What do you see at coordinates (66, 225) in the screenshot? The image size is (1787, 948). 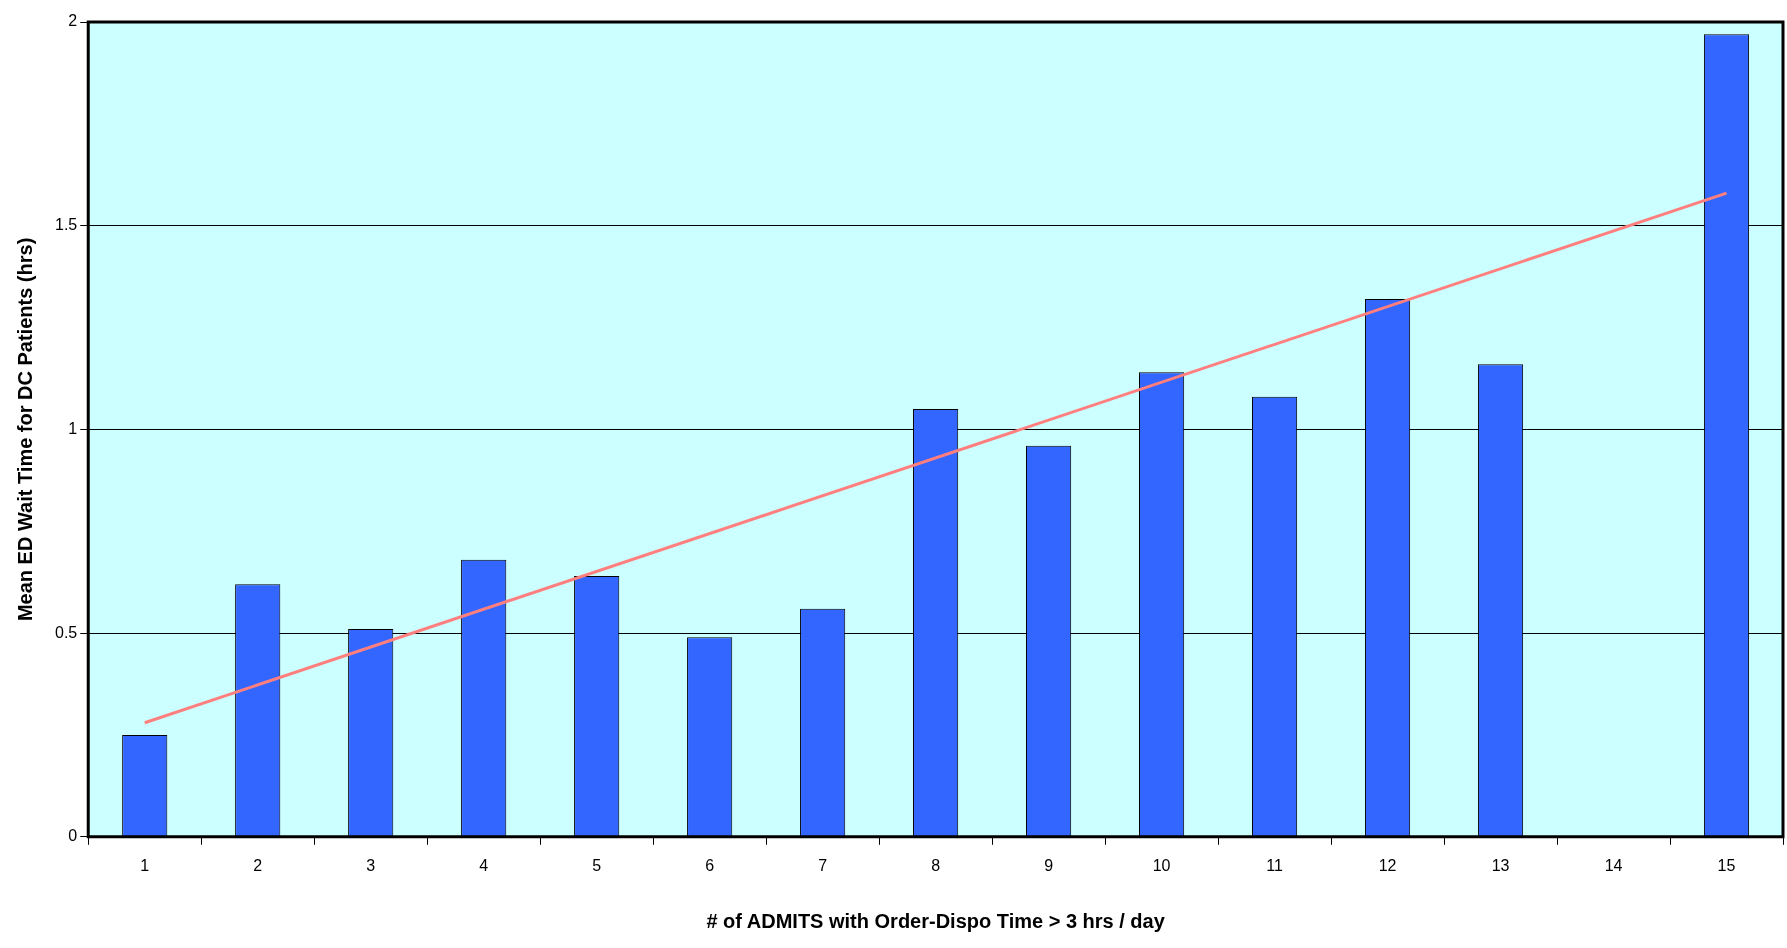 I see `y-tick-label: 1.5` at bounding box center [66, 225].